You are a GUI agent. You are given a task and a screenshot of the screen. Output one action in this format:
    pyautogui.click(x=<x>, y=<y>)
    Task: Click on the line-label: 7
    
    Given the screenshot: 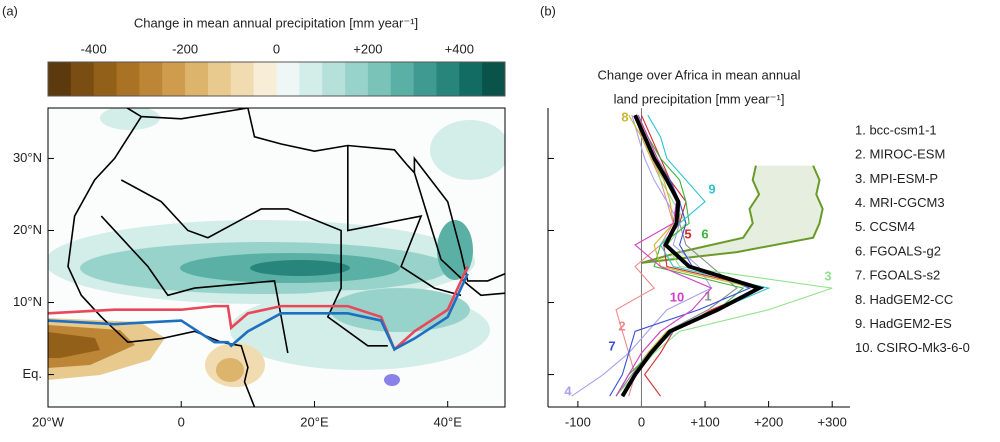 What is the action you would take?
    pyautogui.click(x=611, y=345)
    